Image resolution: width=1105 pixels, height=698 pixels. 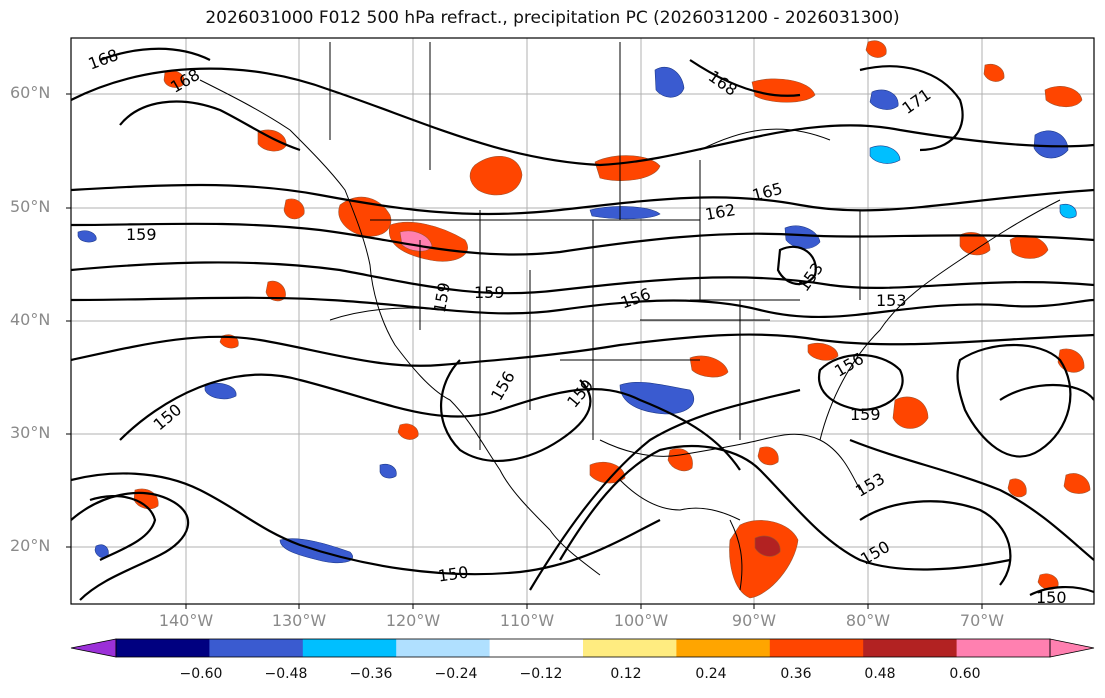 I want to click on lat-label-50n: 50°N, so click(x=30, y=206).